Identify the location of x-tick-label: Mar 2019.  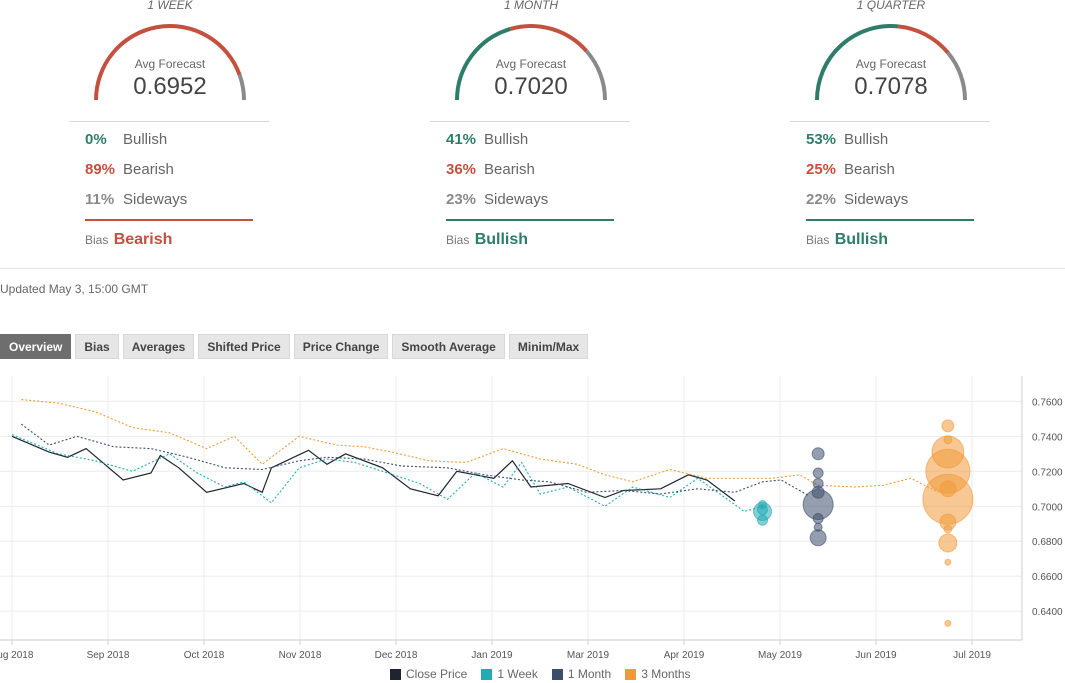
(588, 655).